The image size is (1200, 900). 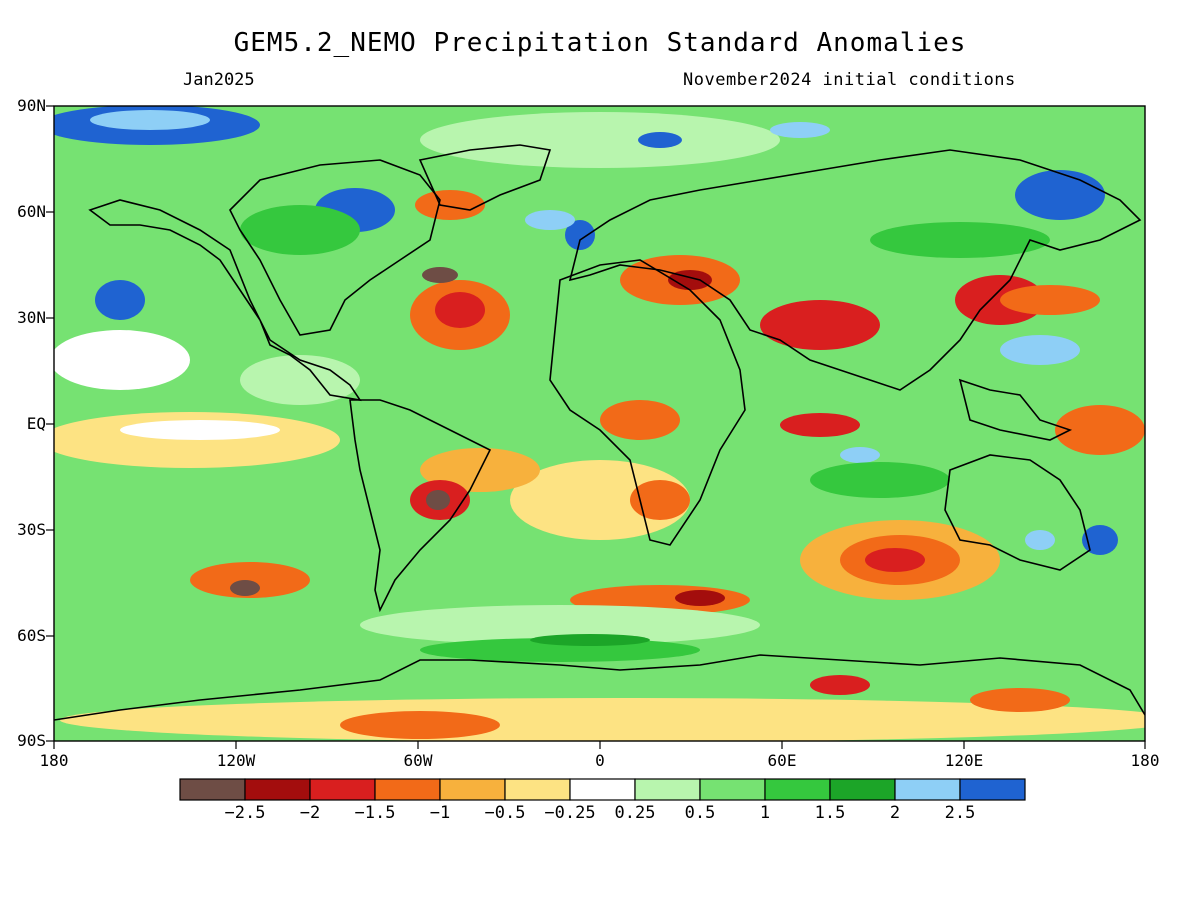 I want to click on lat-label-90n: 90N, so click(x=31, y=105).